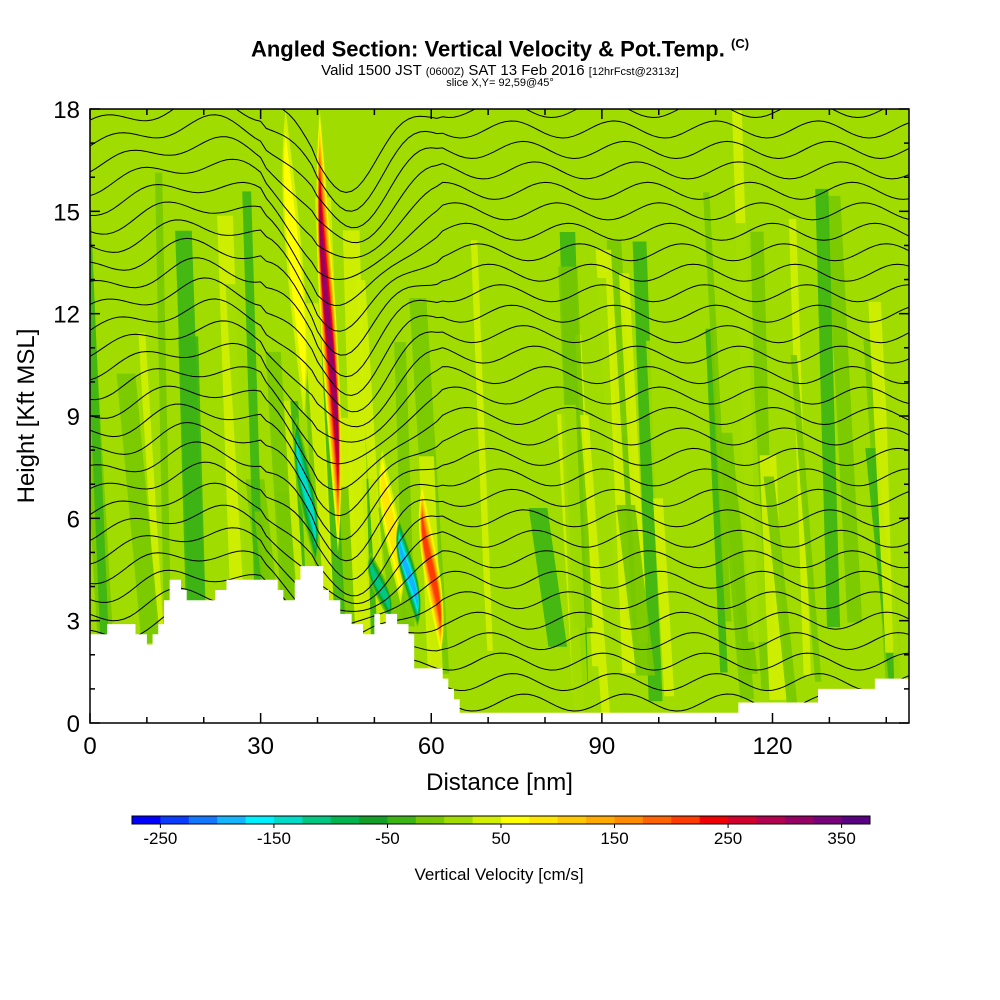  What do you see at coordinates (526, 70) in the screenshot?
I see `valid-date: SAT 13 Feb 2016` at bounding box center [526, 70].